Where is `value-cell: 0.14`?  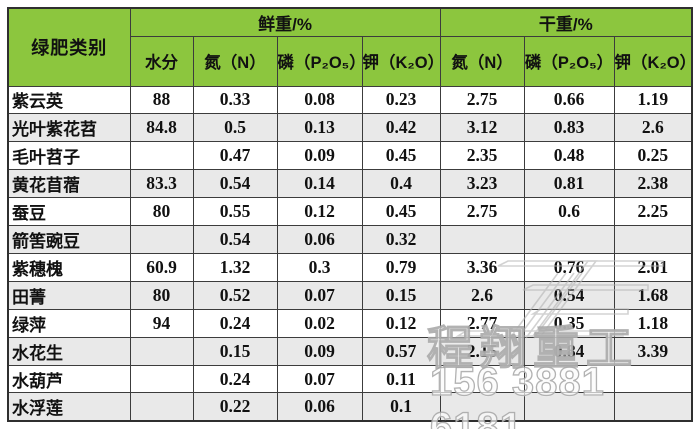 value-cell: 0.14 is located at coordinates (319, 184).